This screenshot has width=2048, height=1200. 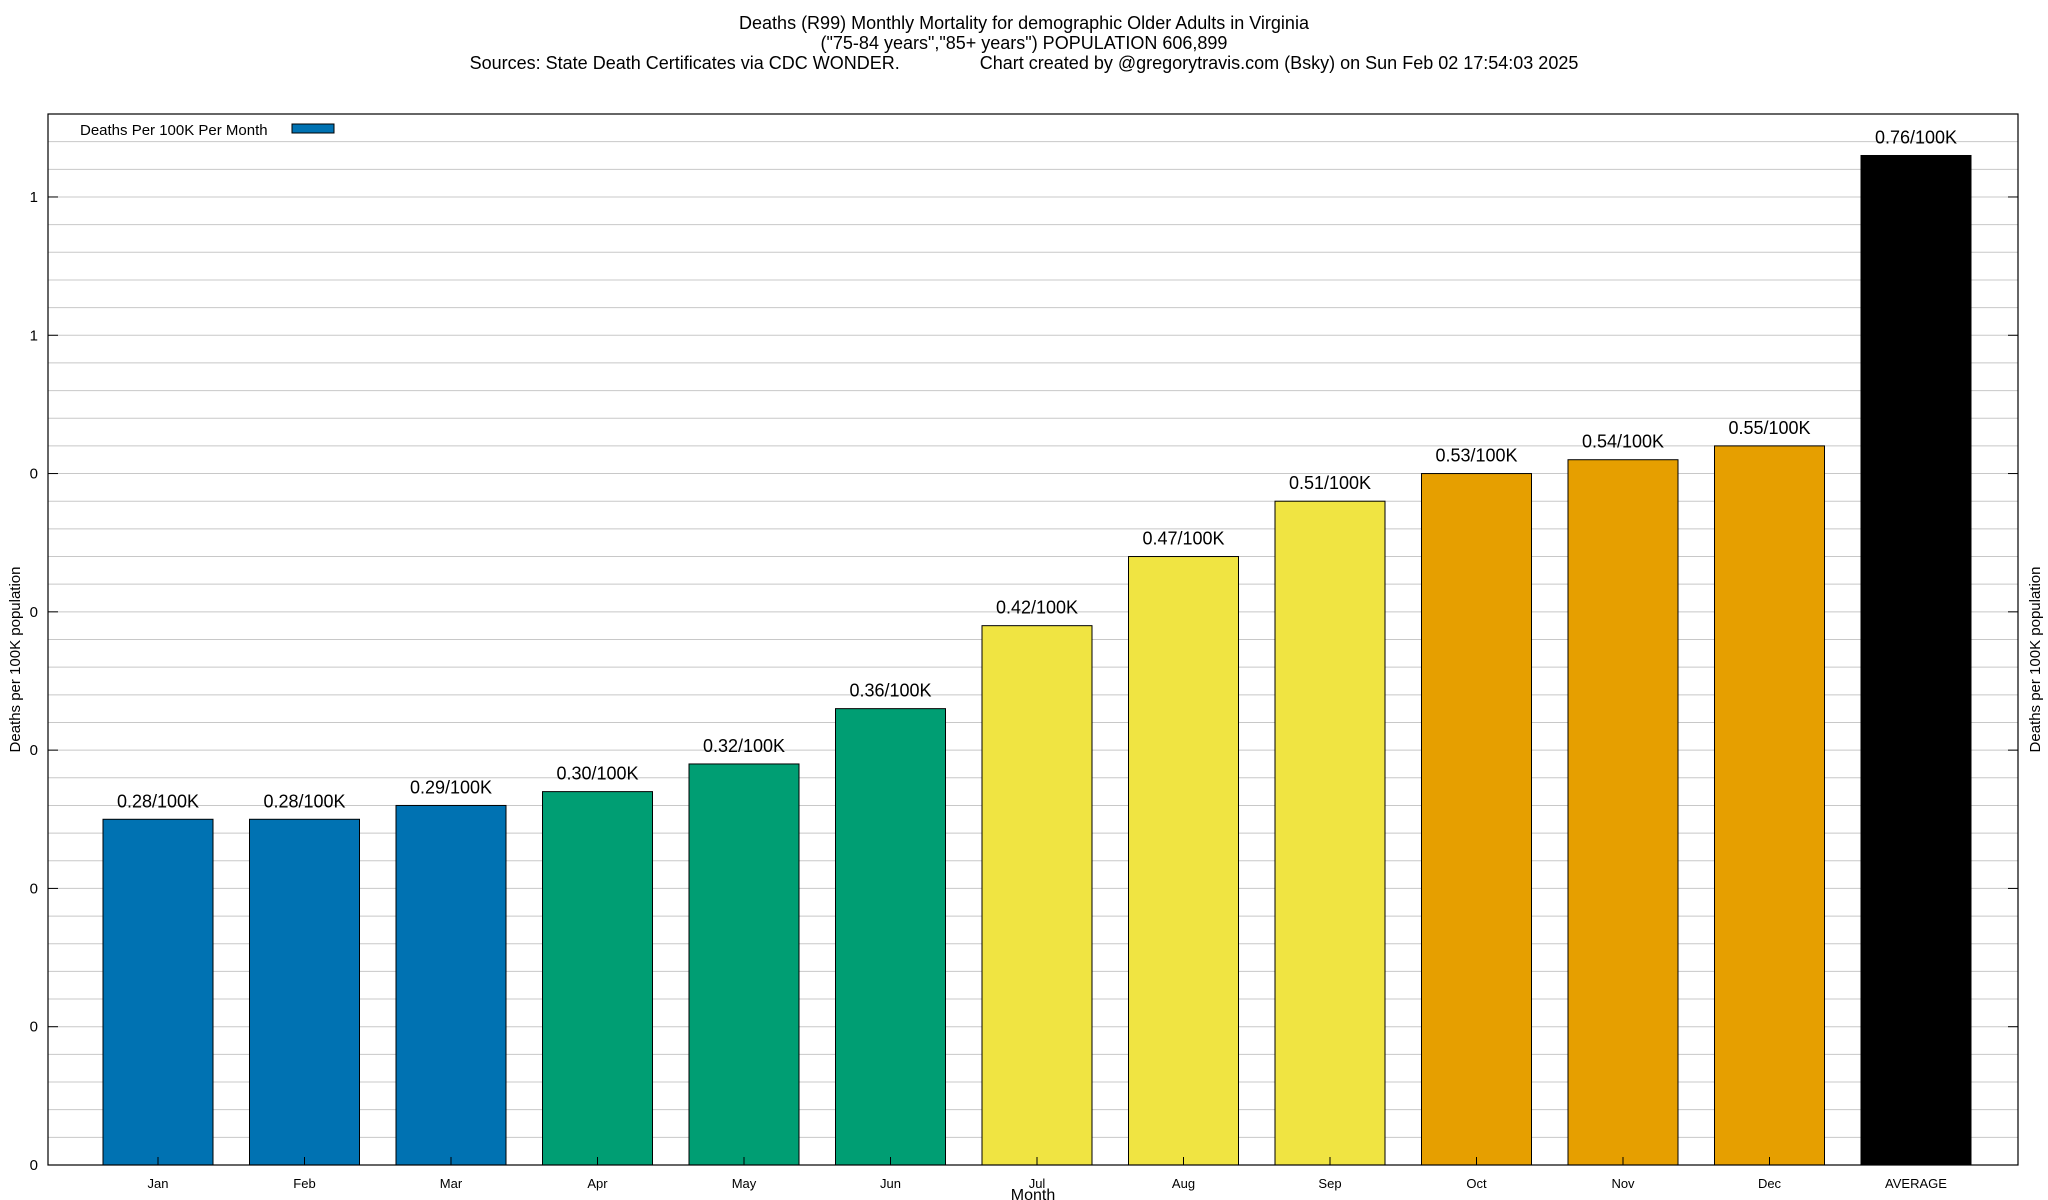 What do you see at coordinates (1183, 1183) in the screenshot?
I see `x-tick-label: Aug` at bounding box center [1183, 1183].